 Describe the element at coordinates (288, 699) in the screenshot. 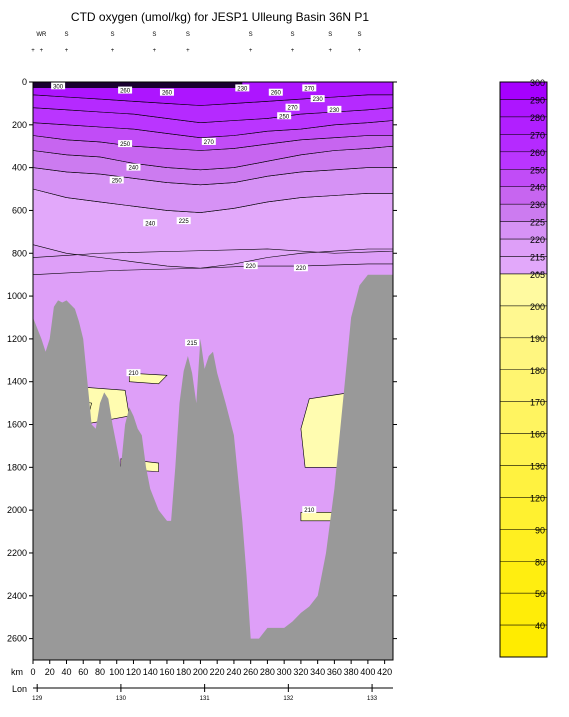

I see `lon-tick-label-3: 132` at that location.